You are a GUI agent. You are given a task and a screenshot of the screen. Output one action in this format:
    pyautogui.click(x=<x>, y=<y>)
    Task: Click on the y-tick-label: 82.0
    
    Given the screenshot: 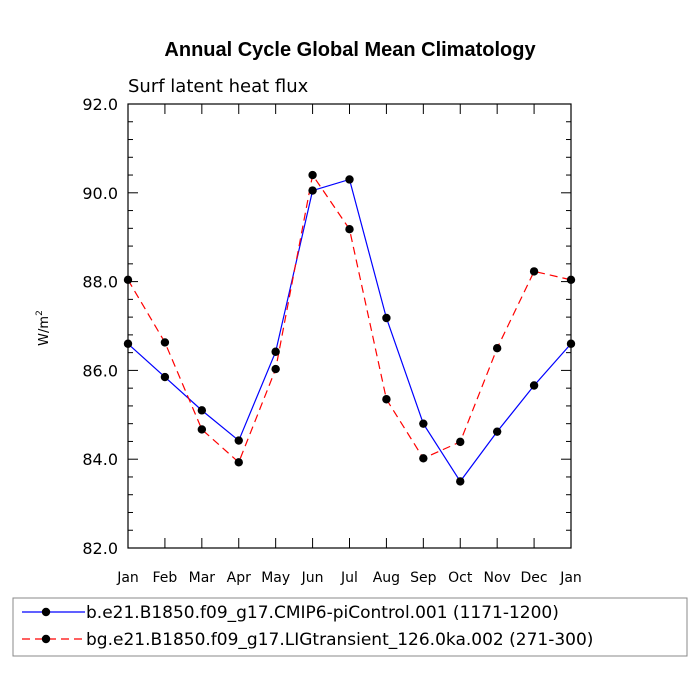 What is the action you would take?
    pyautogui.click(x=100, y=548)
    